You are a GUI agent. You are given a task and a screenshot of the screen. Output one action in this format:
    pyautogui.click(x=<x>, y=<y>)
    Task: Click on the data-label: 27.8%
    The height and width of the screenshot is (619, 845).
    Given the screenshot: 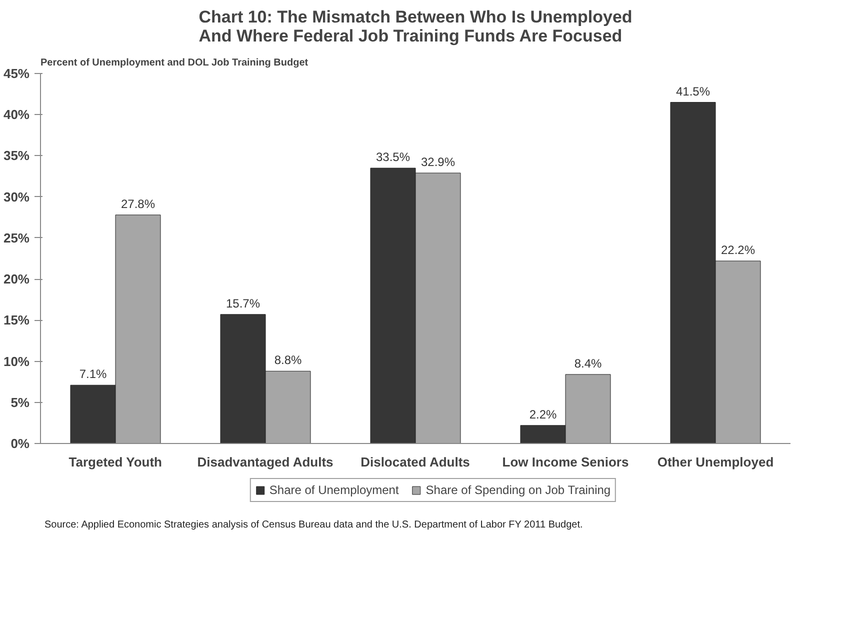 What is the action you would take?
    pyautogui.click(x=138, y=203)
    